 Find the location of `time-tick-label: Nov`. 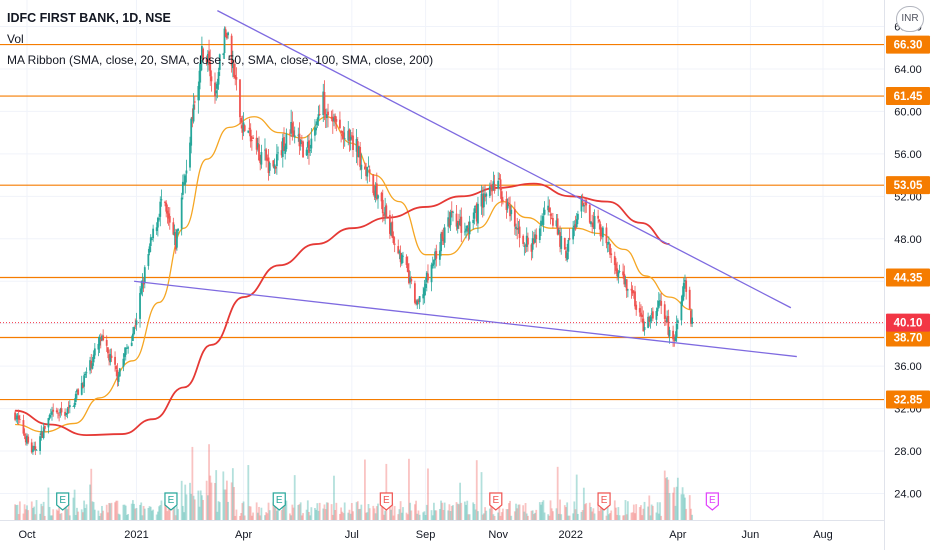

time-tick-label: Nov is located at coordinates (498, 535).